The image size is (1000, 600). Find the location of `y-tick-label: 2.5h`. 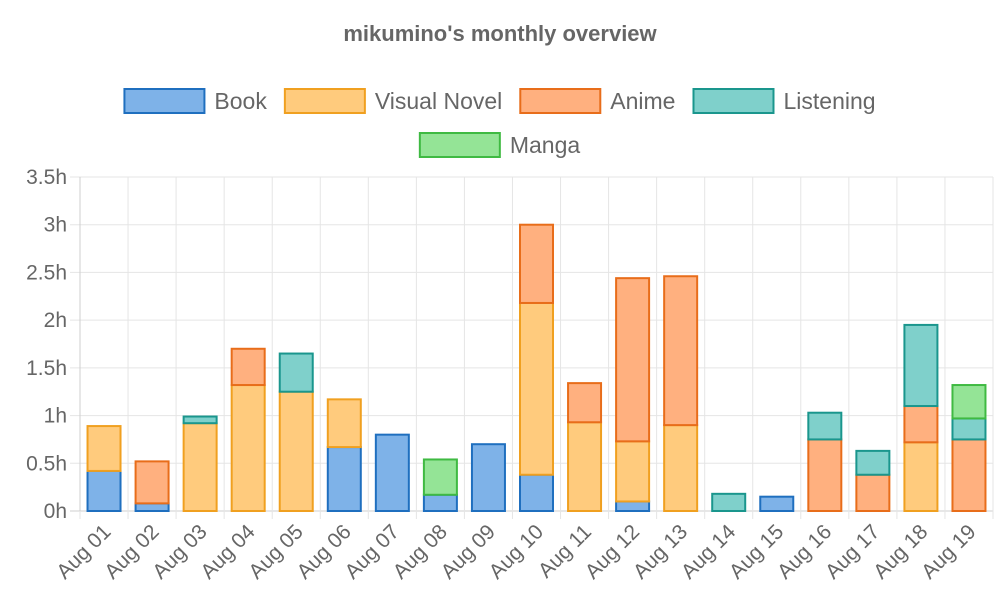

y-tick-label: 2.5h is located at coordinates (46, 272).